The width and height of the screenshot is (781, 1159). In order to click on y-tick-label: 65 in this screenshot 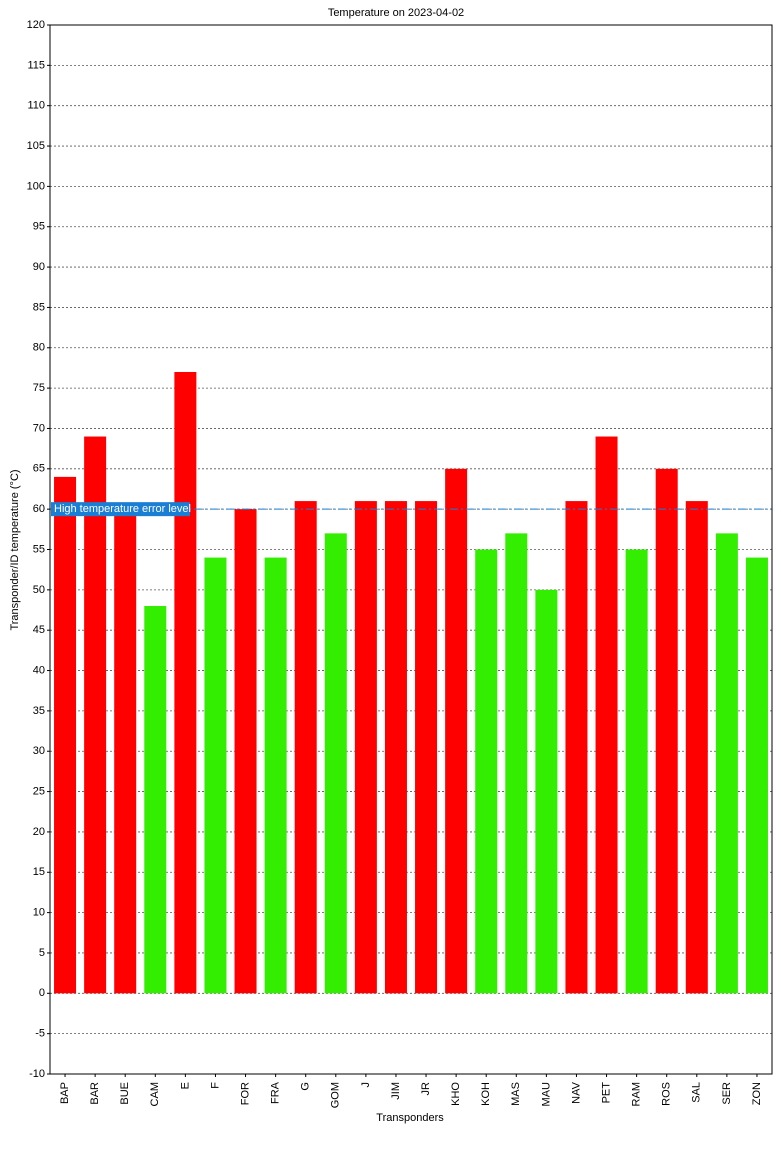, I will do `click(39, 469)`.